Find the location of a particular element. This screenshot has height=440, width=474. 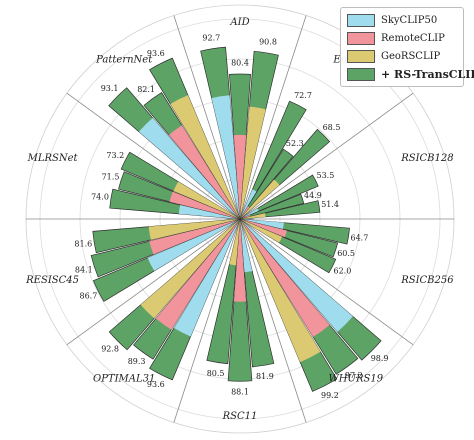

legend-label: + RS-TransCLIP is located at coordinates (427, 74).